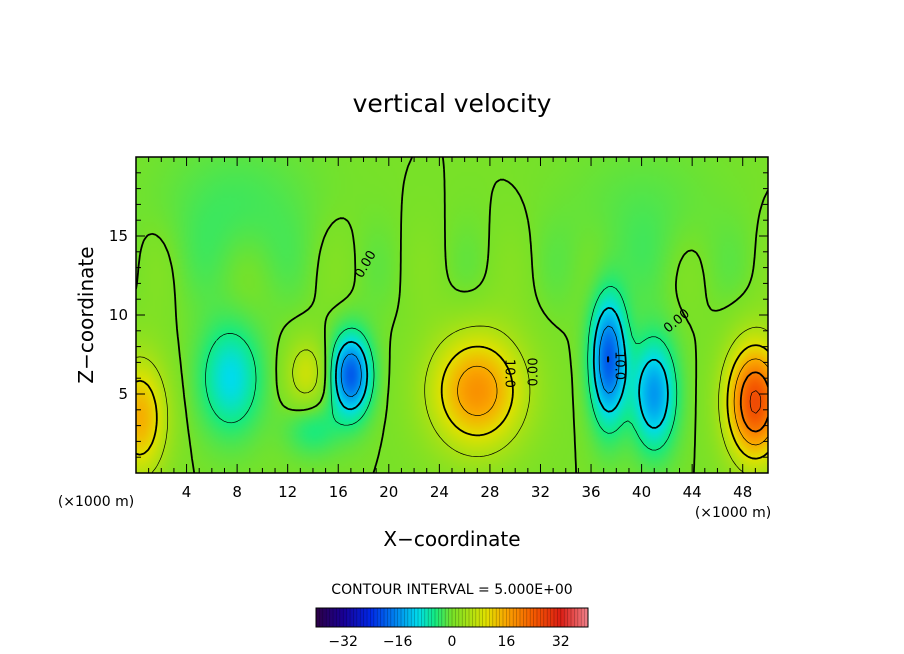  I want to click on contour-level-neg15, so click(480, 361).